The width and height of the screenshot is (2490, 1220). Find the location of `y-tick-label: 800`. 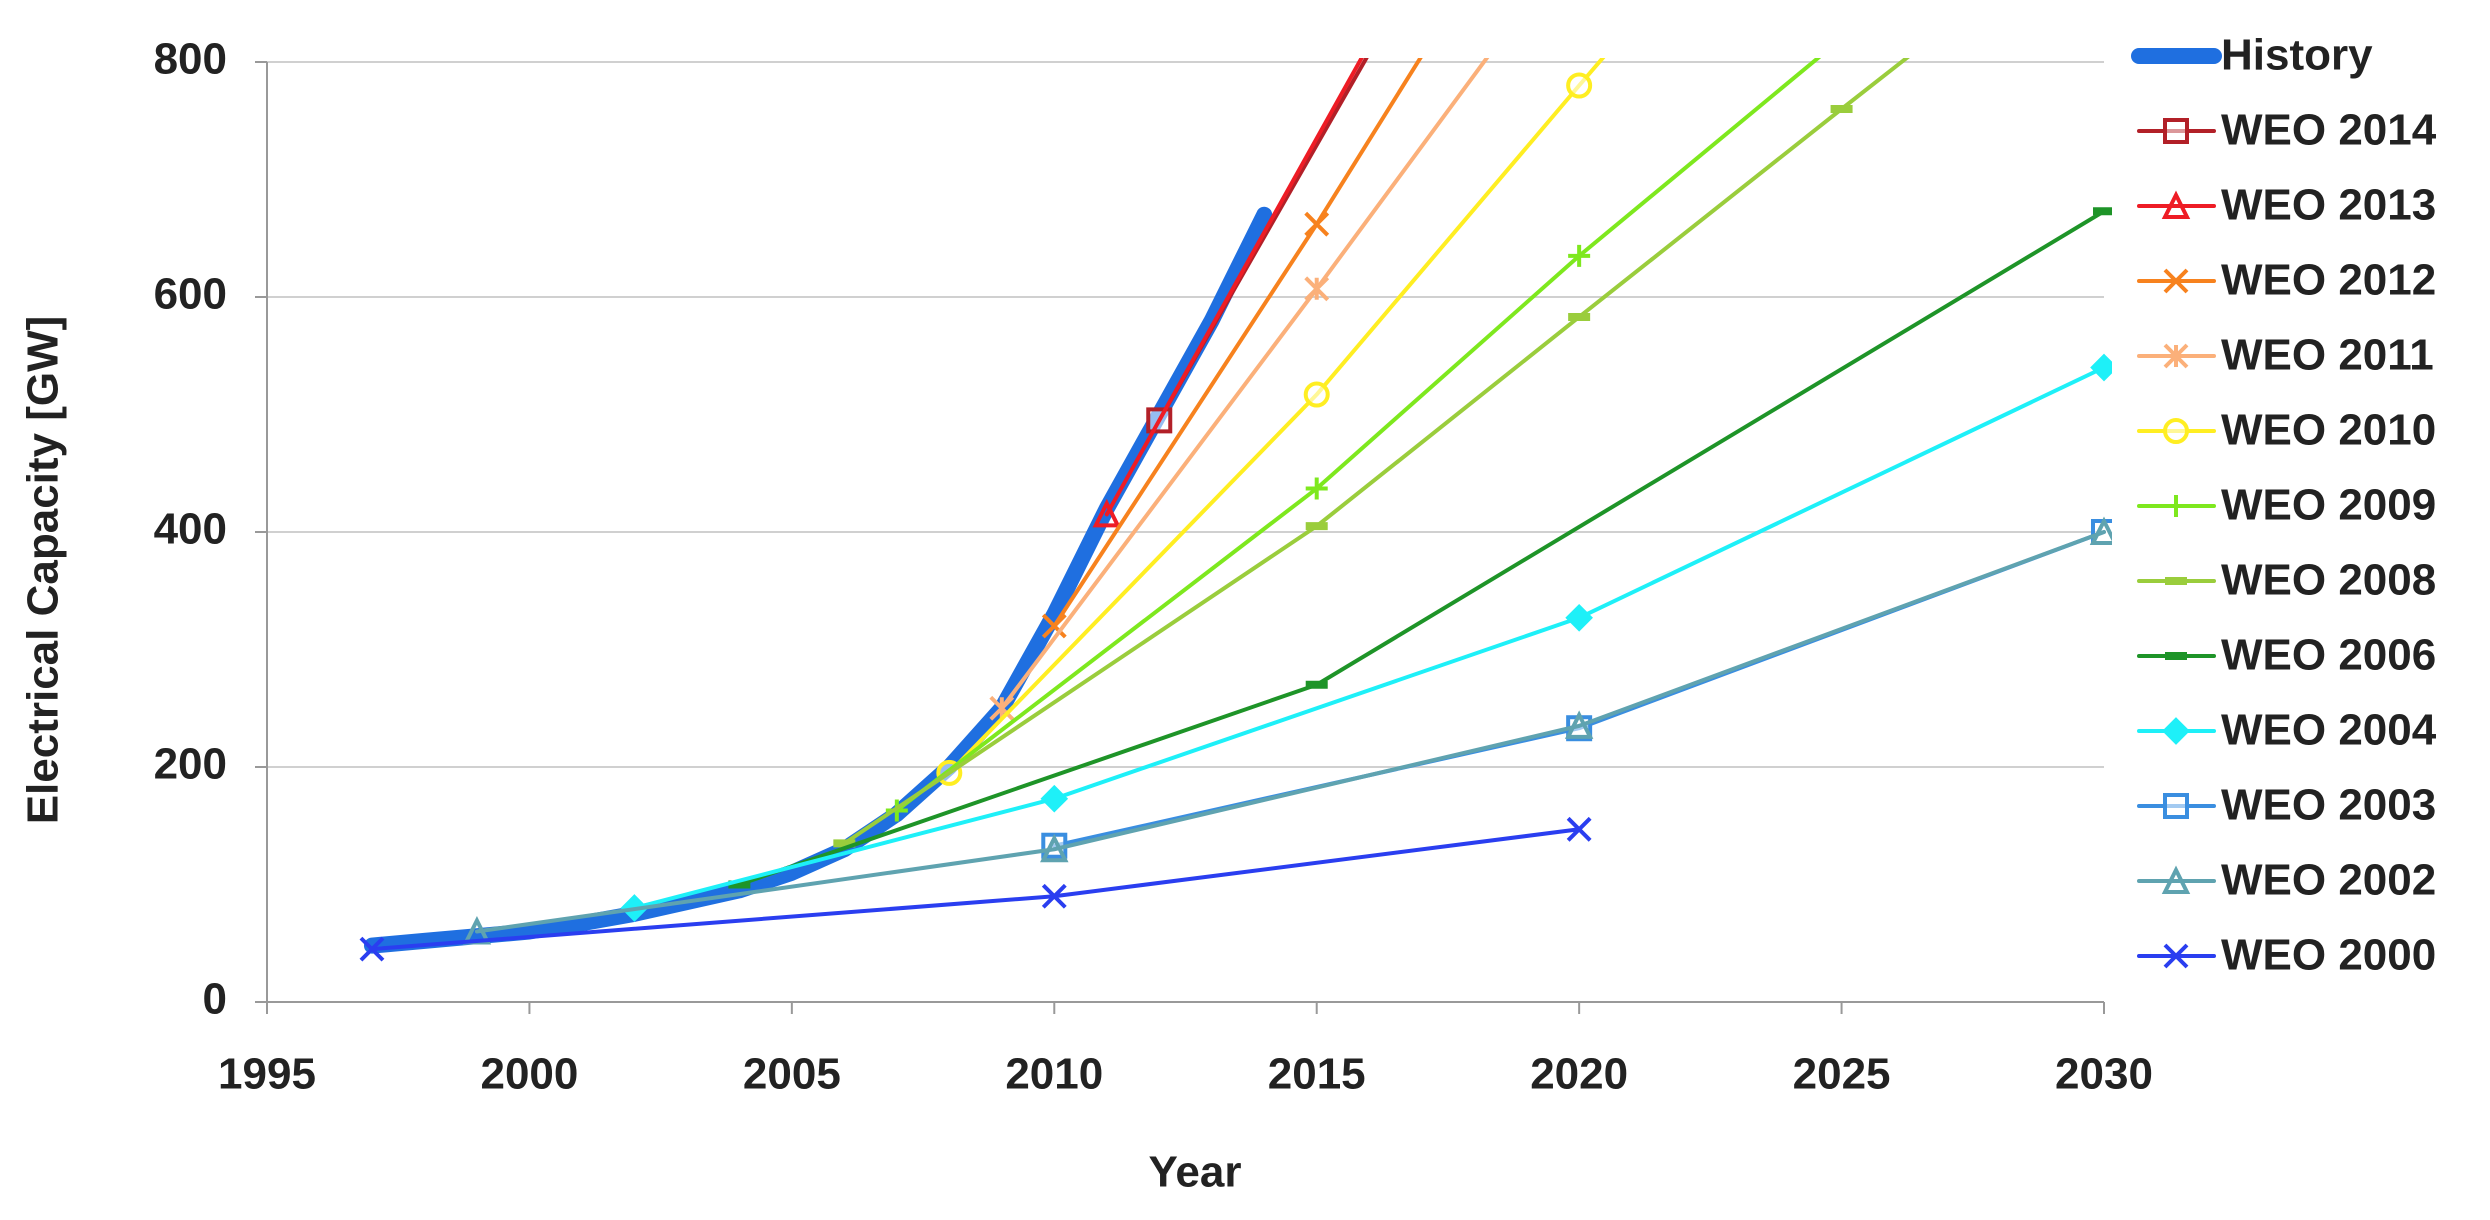

y-tick-label: 800 is located at coordinates (190, 59).